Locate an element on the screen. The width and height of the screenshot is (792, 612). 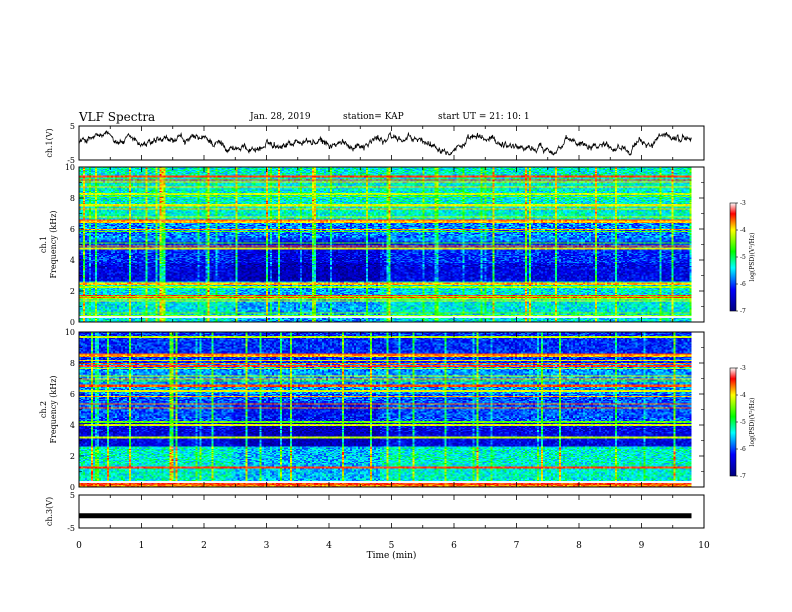
ch1-spectrogram-colorbar-tick-label: -6 is located at coordinates (743, 284).